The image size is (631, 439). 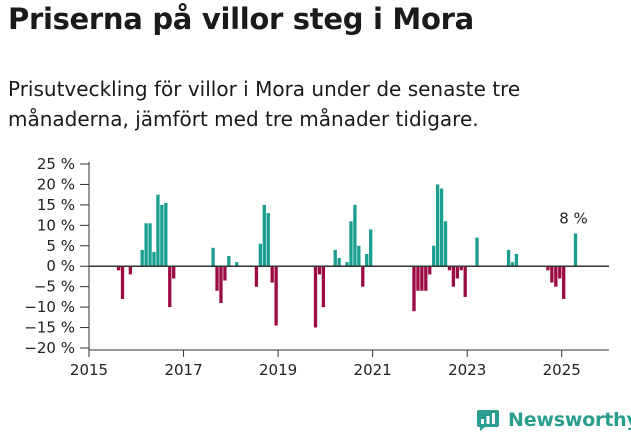 What do you see at coordinates (49, 307) in the screenshot?
I see `y-tick-label: −10 %` at bounding box center [49, 307].